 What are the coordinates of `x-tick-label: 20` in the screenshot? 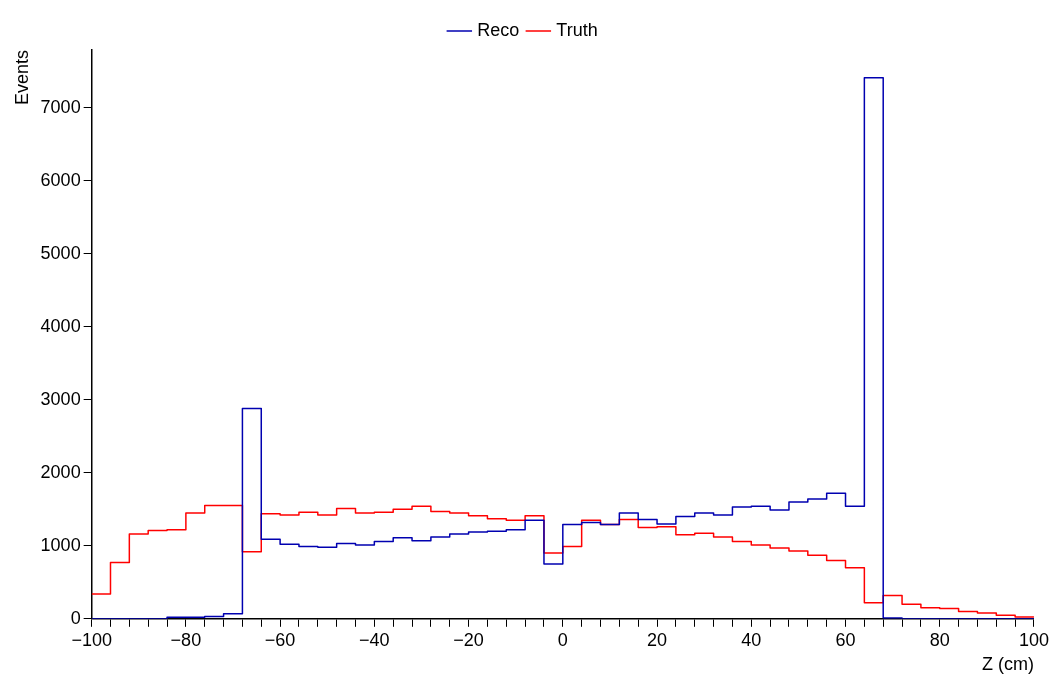 It's located at (657, 639).